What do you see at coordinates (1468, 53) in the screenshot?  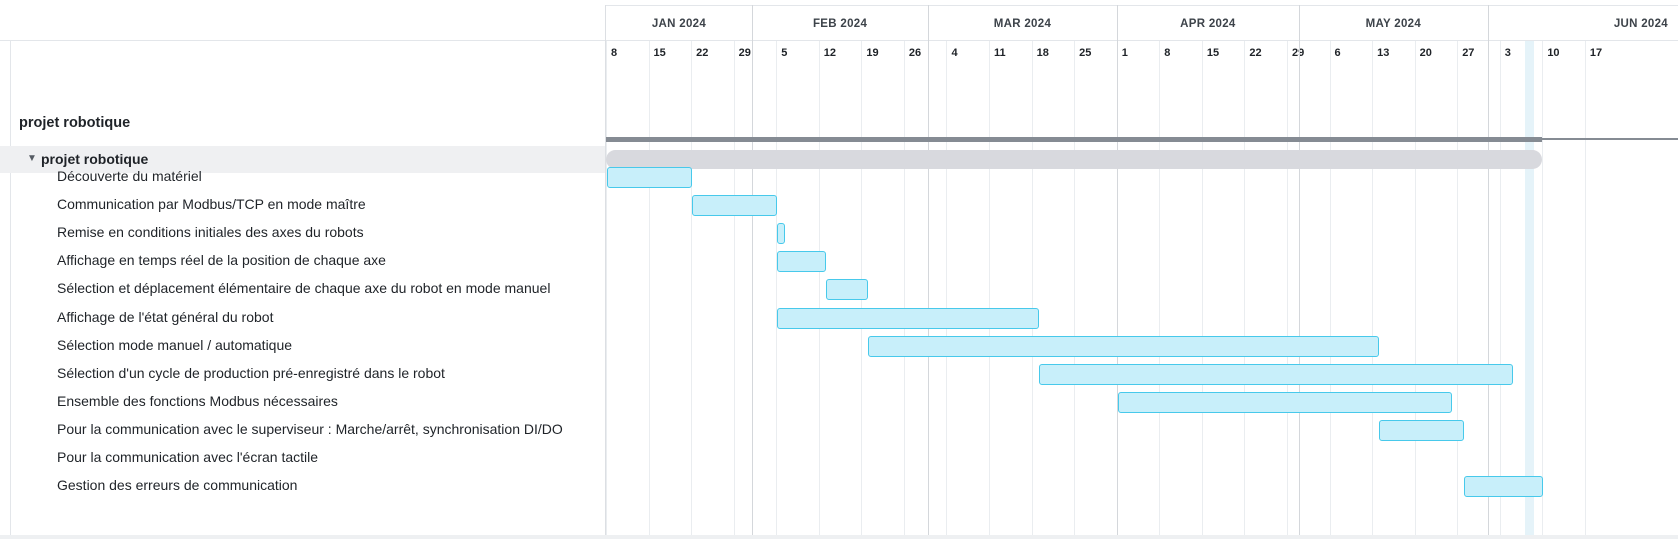 I see `day-label: 27` at bounding box center [1468, 53].